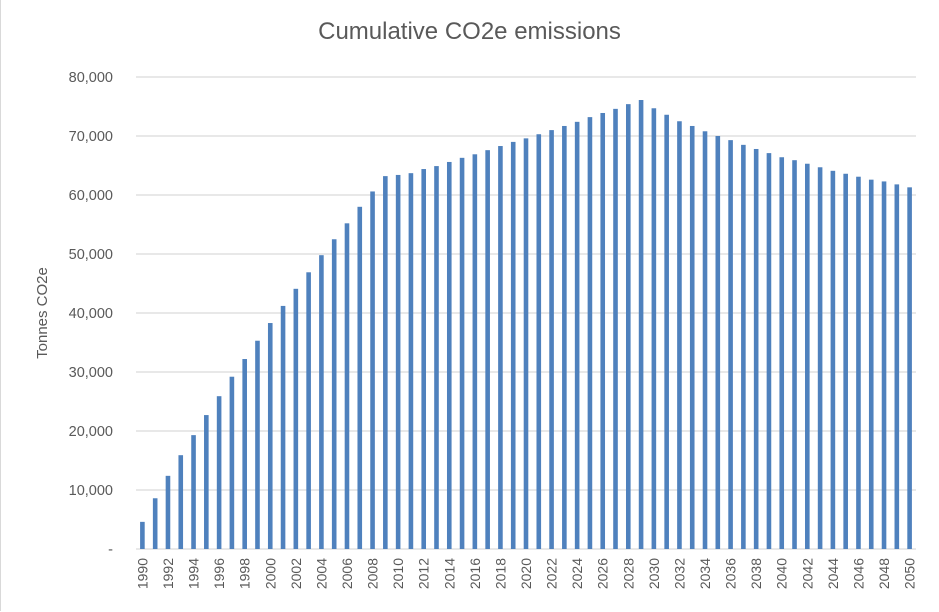  What do you see at coordinates (321, 402) in the screenshot?
I see `bar-2004` at bounding box center [321, 402].